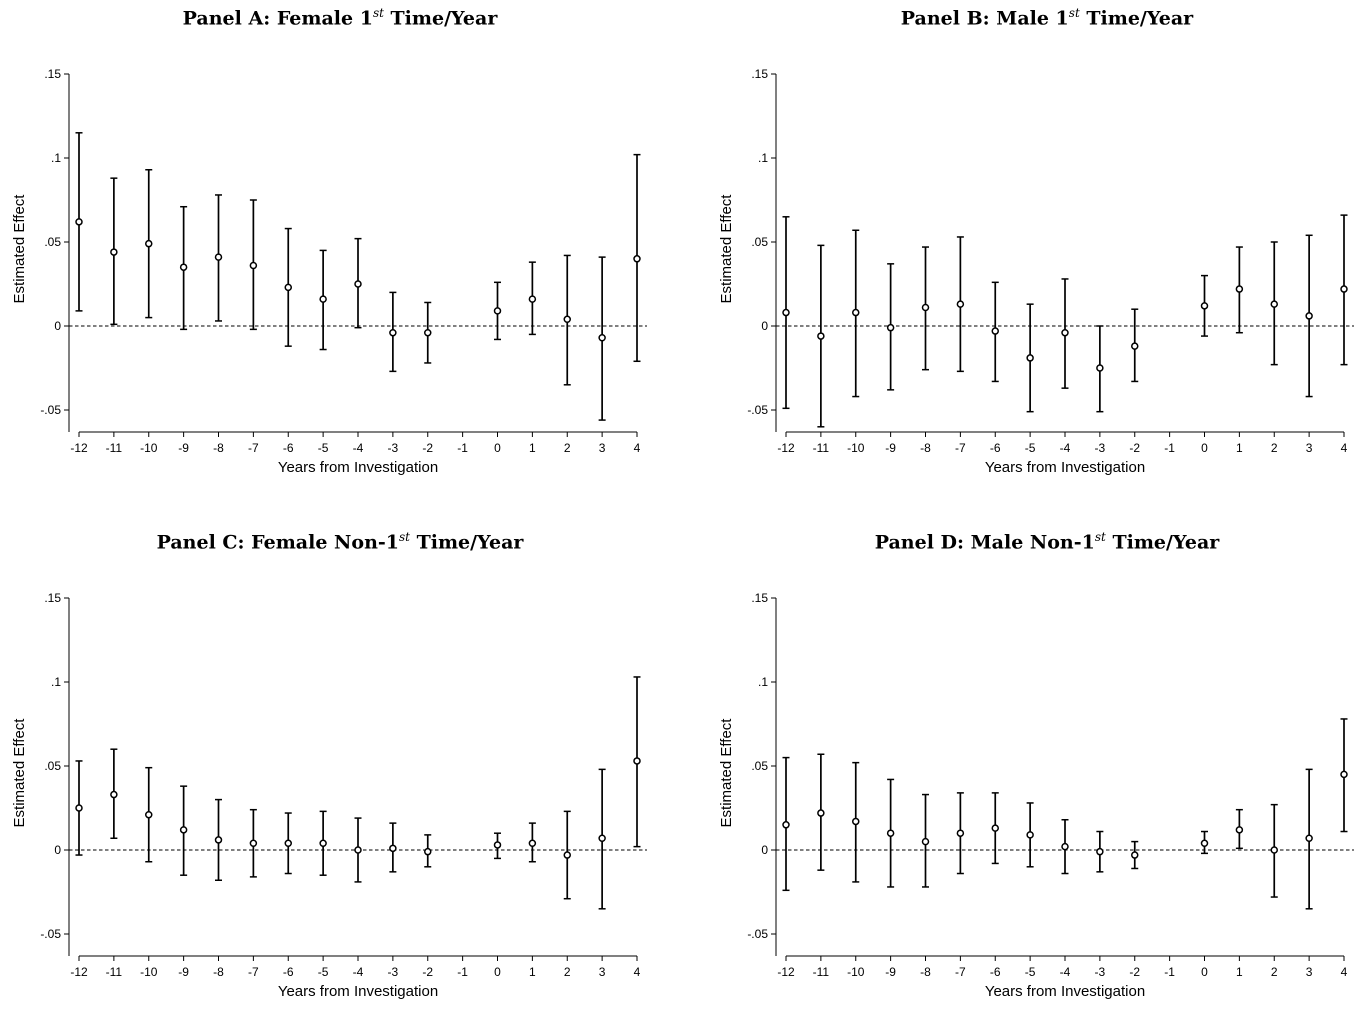 This screenshot has height=1024, width=1360. Describe the element at coordinates (1100, 972) in the screenshot. I see `x-tick-label: -3` at that location.